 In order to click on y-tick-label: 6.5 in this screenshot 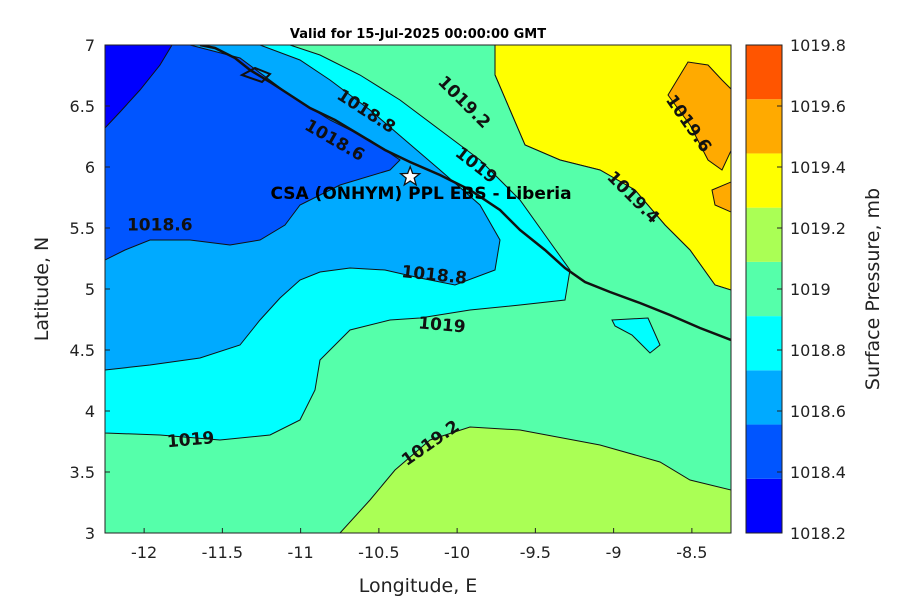, I will do `click(82, 106)`.